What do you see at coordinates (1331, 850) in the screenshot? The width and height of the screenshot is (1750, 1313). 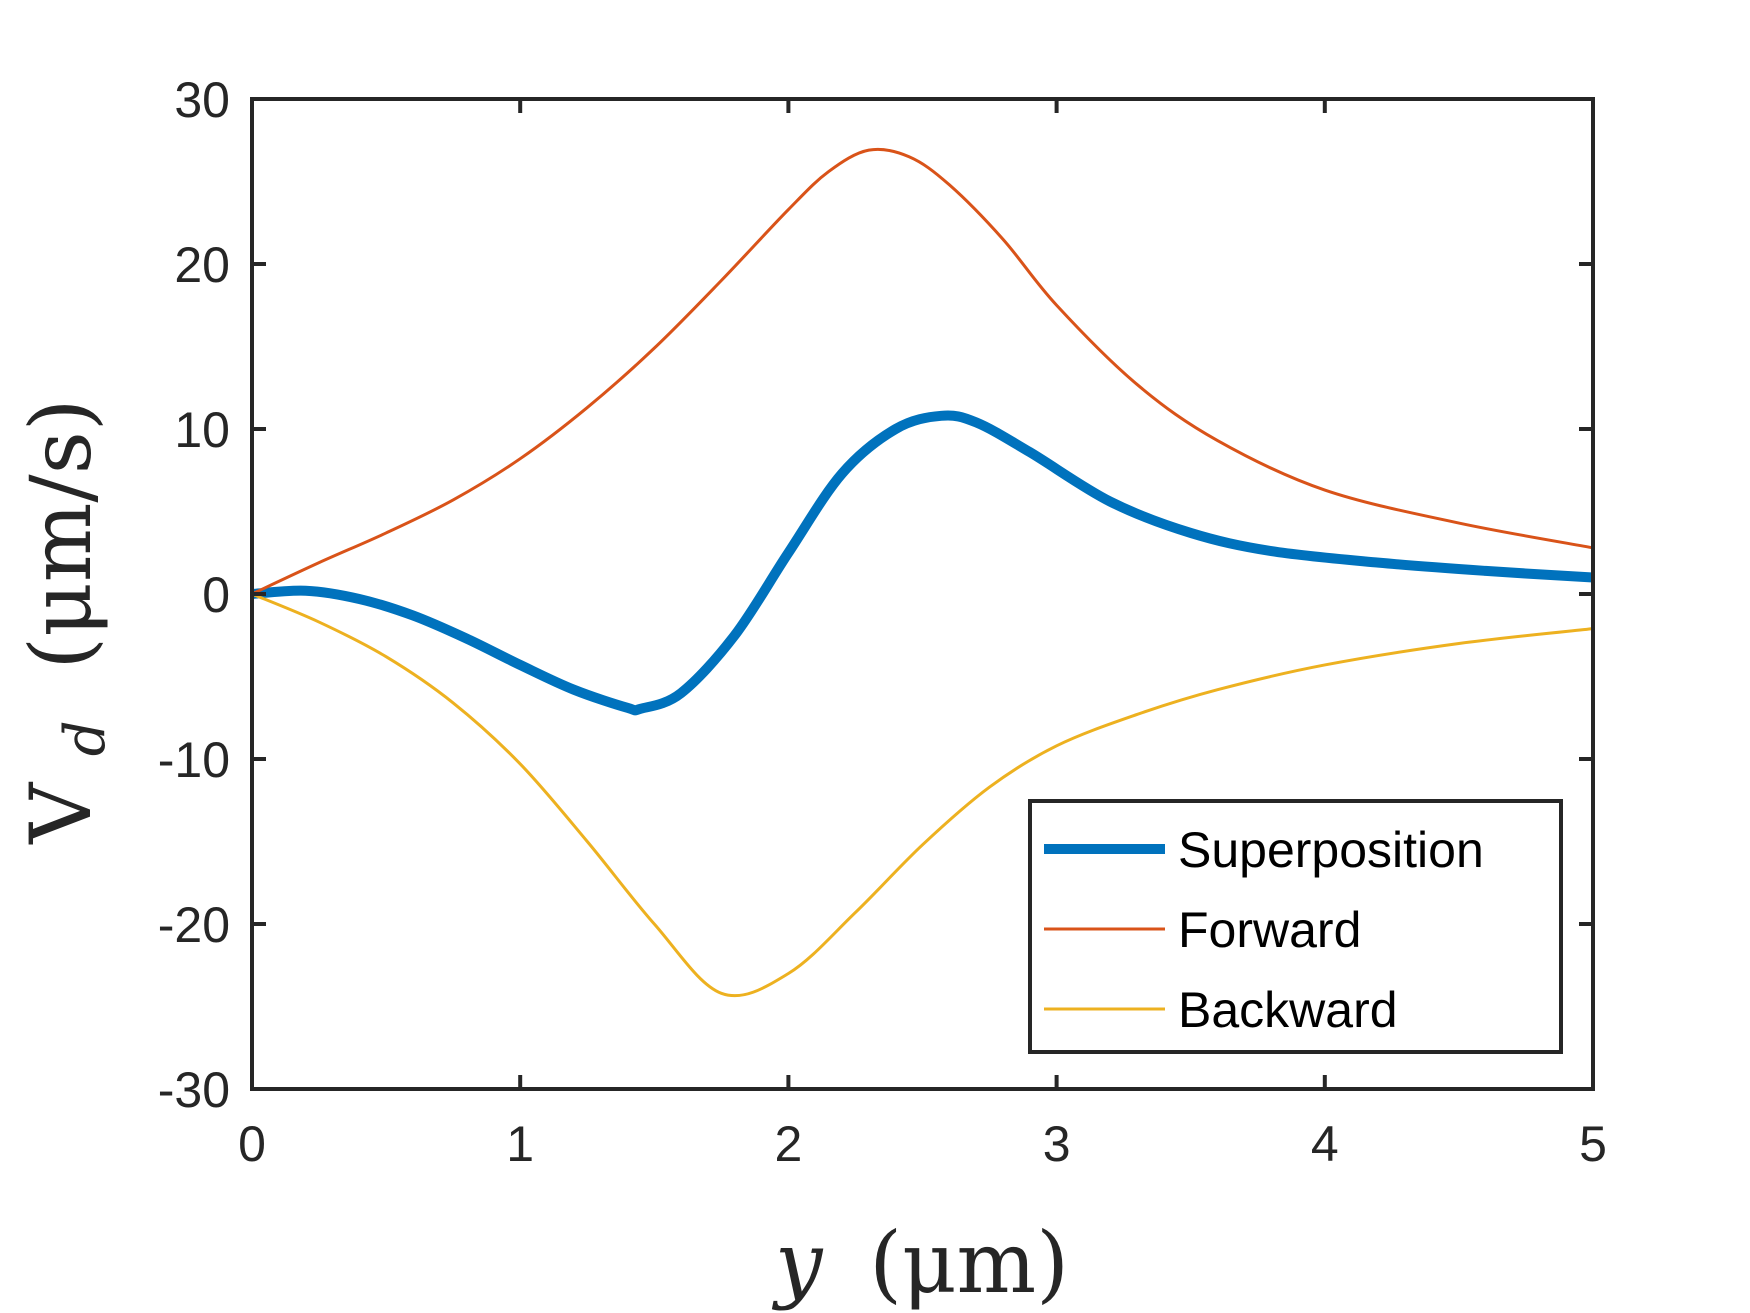 I see `legend-label-superposition: Superposition` at bounding box center [1331, 850].